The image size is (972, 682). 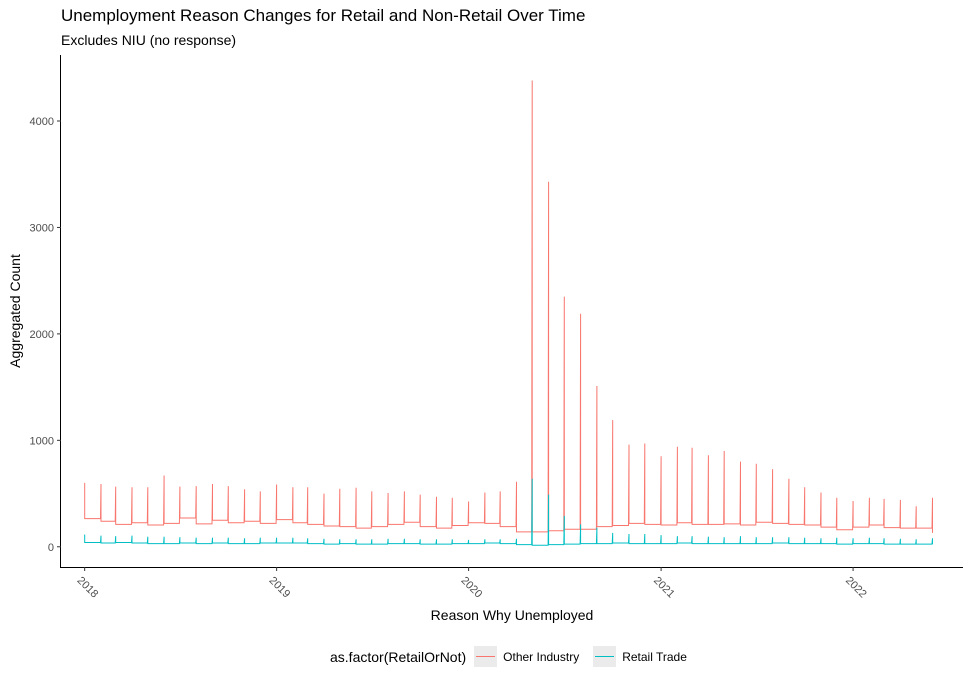 I want to click on x-axis-label: Reason Why Unemployed, so click(x=512, y=615).